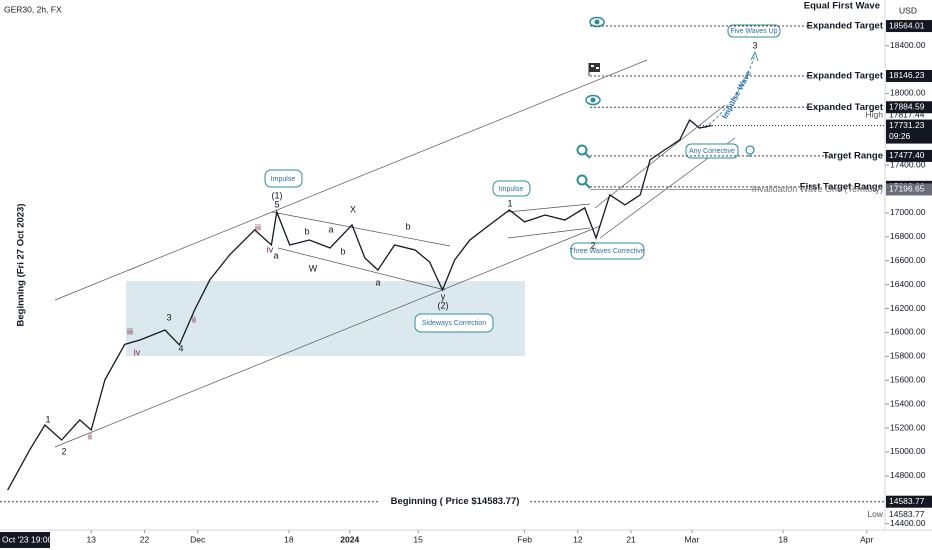 This screenshot has height=550, width=932. What do you see at coordinates (443, 305) in the screenshot?
I see `wave-label: (2)` at bounding box center [443, 305].